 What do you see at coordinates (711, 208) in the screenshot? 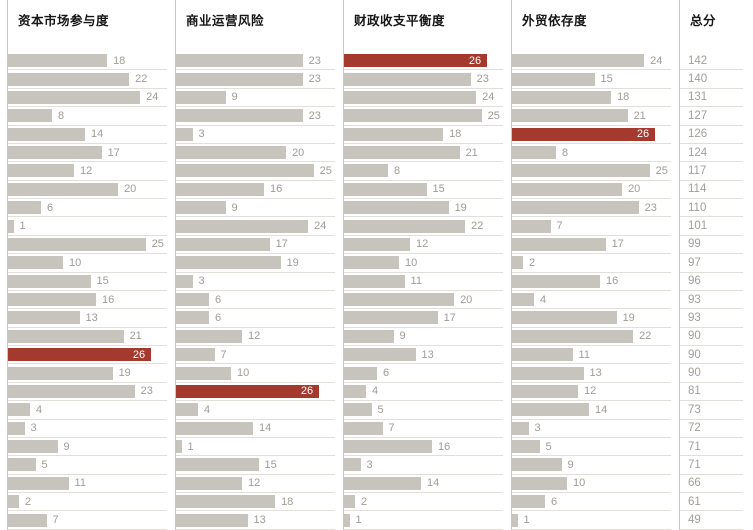
I see `total-row: 110` at bounding box center [711, 208].